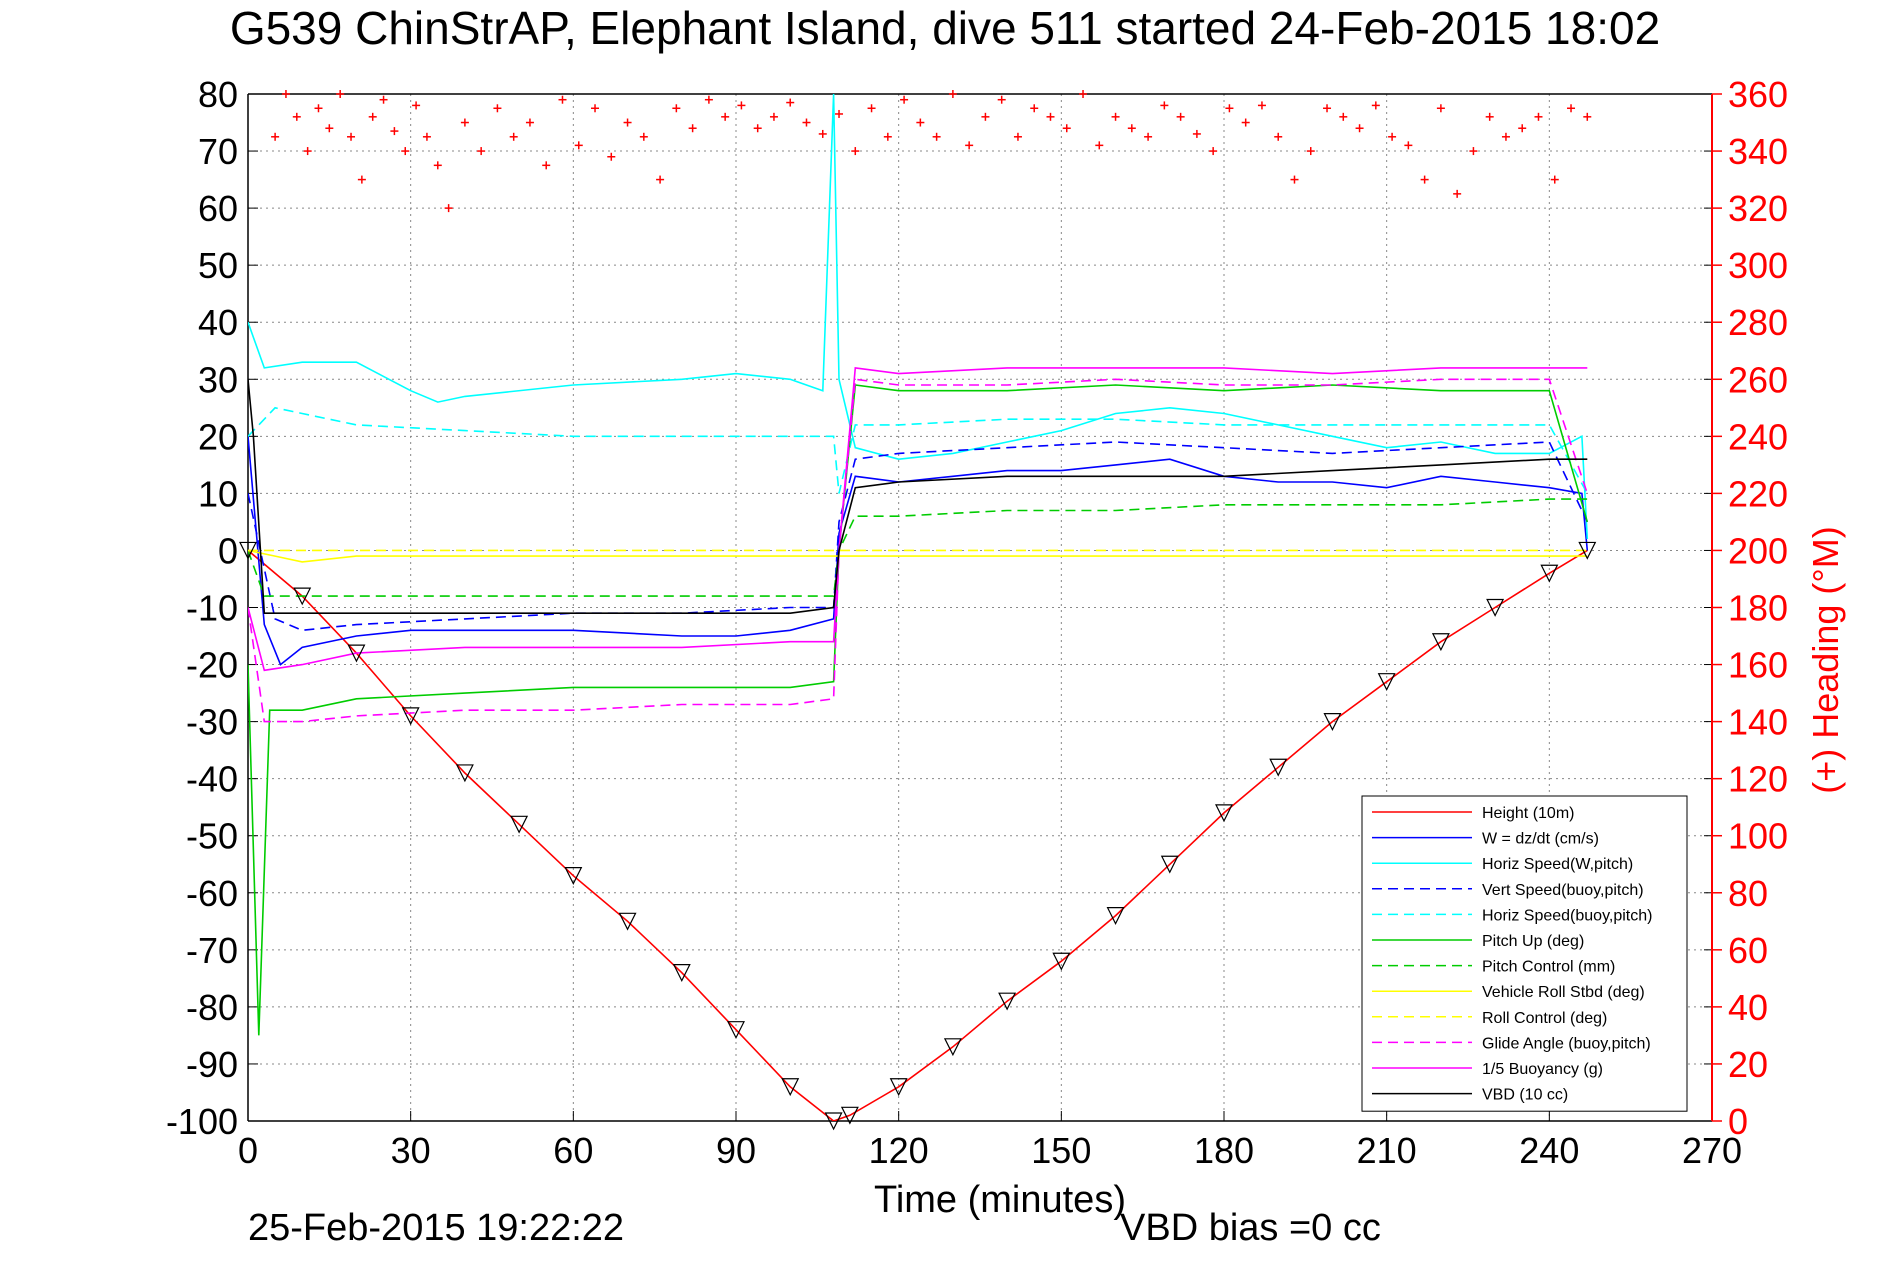 The width and height of the screenshot is (1891, 1267). Describe the element at coordinates (218, 322) in the screenshot. I see `y-tick-label: 40` at that location.